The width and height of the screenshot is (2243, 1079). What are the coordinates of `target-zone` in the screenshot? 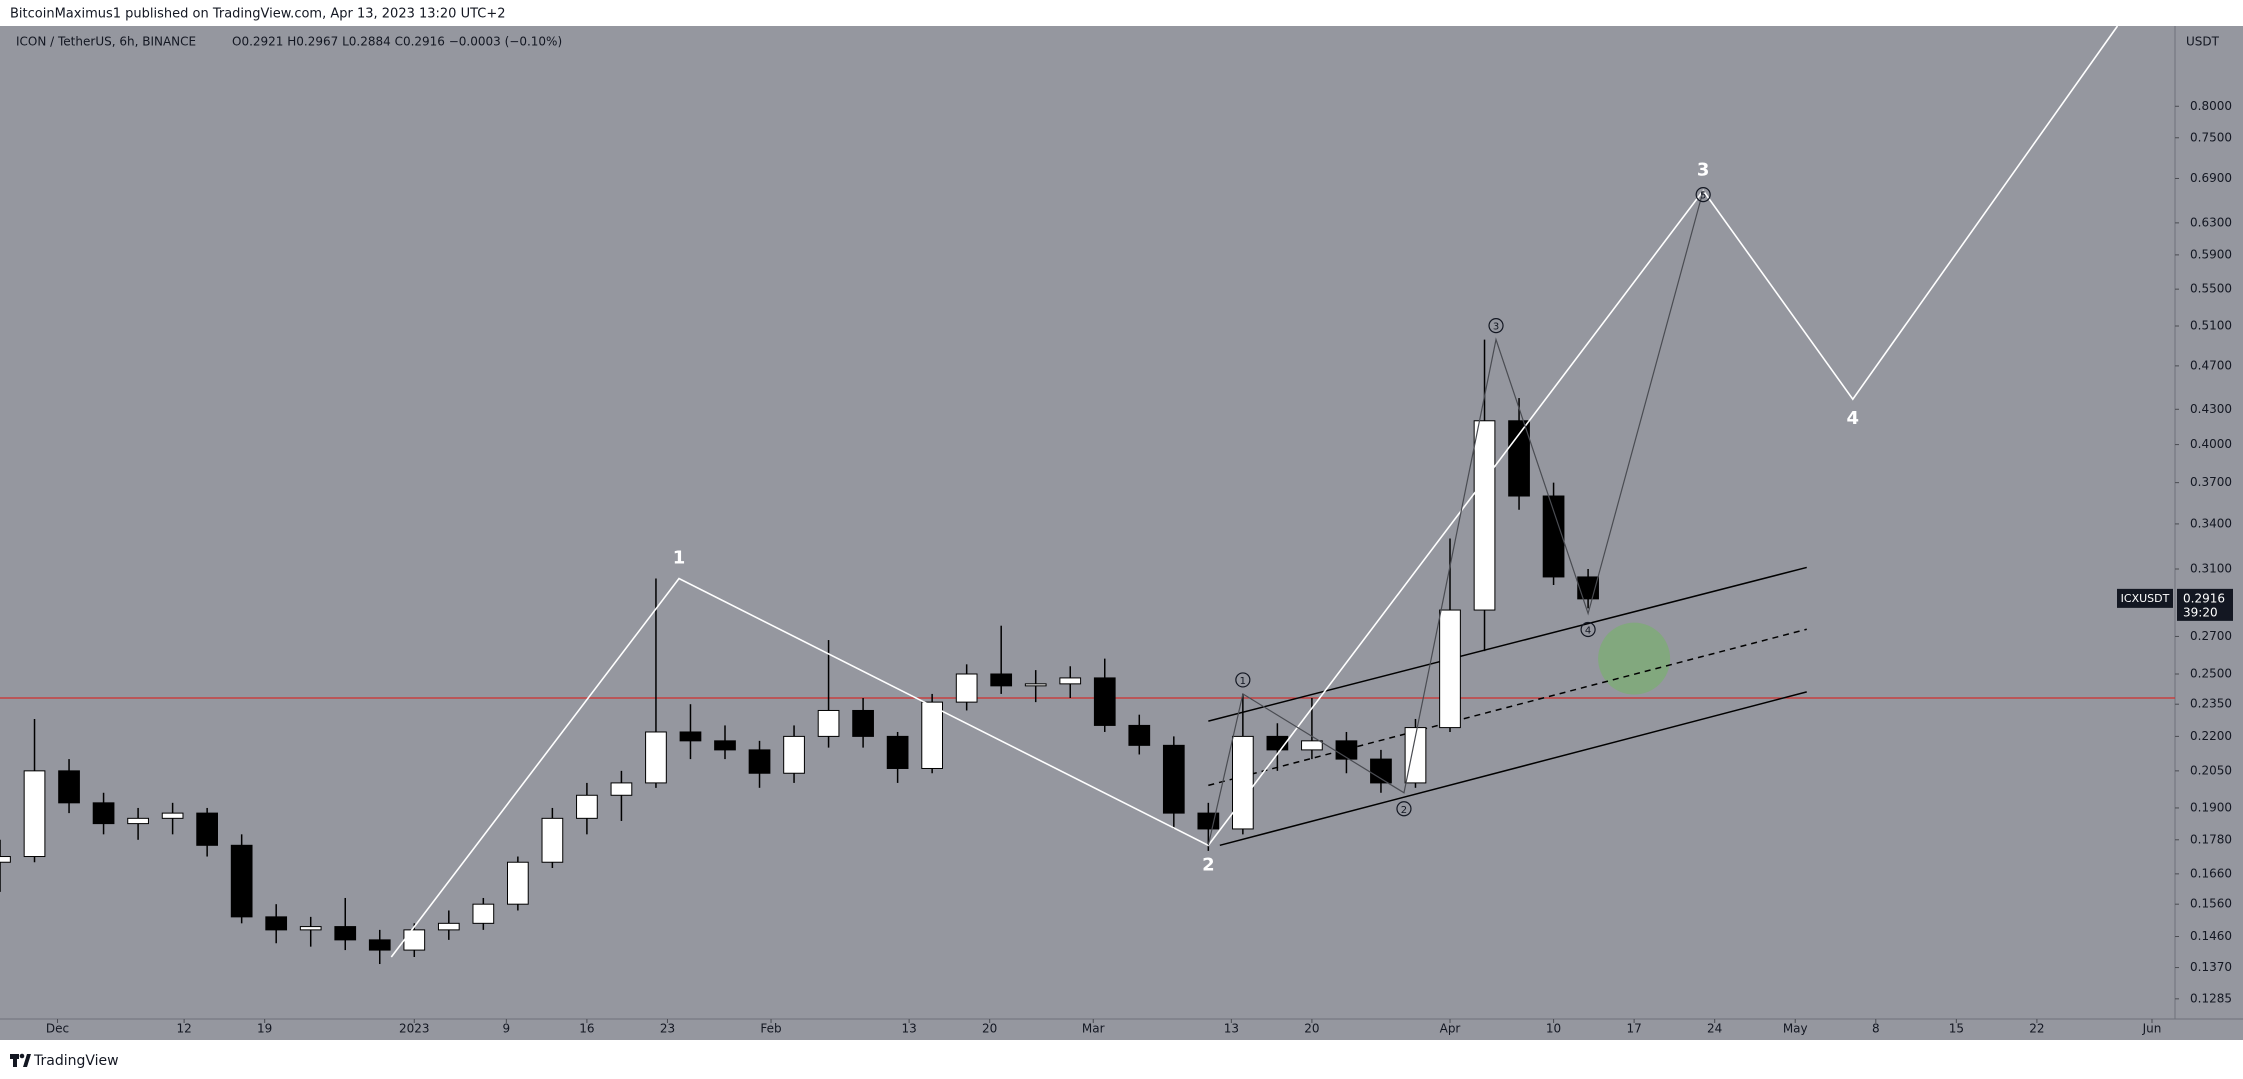 It's located at (1634, 658).